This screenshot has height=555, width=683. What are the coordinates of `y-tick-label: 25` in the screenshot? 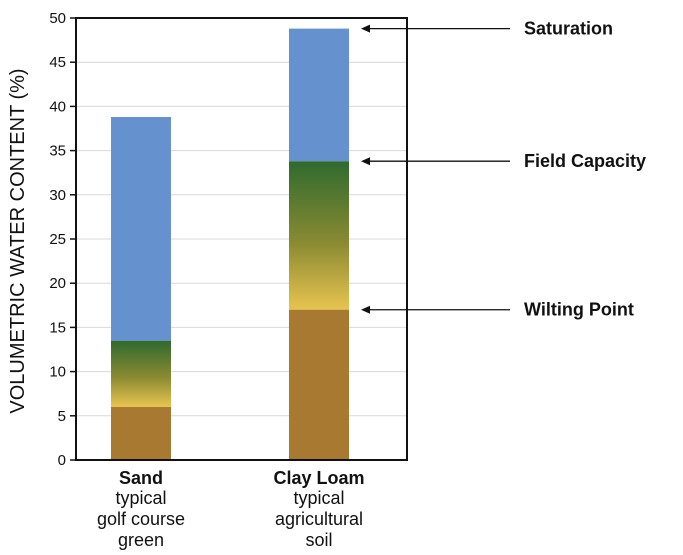 It's located at (57, 239).